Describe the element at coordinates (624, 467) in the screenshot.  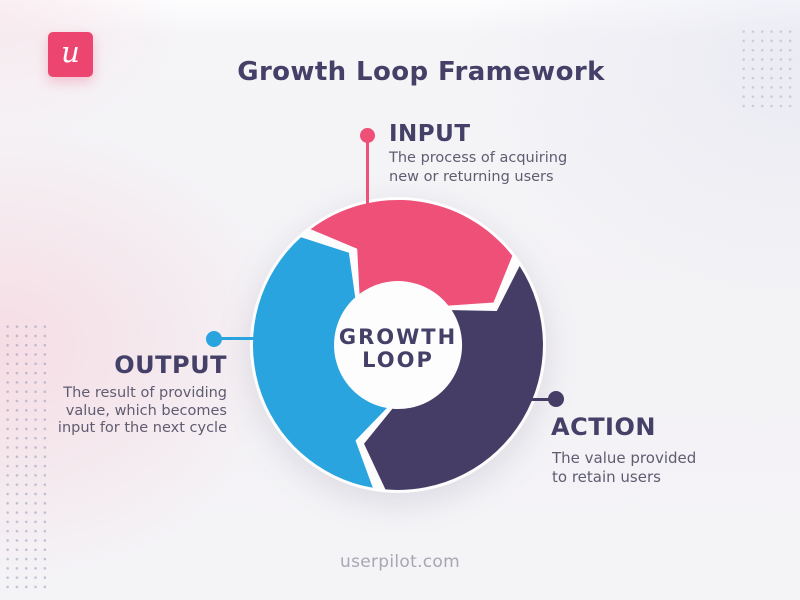
I see `action-description: The value provided to retain users` at that location.